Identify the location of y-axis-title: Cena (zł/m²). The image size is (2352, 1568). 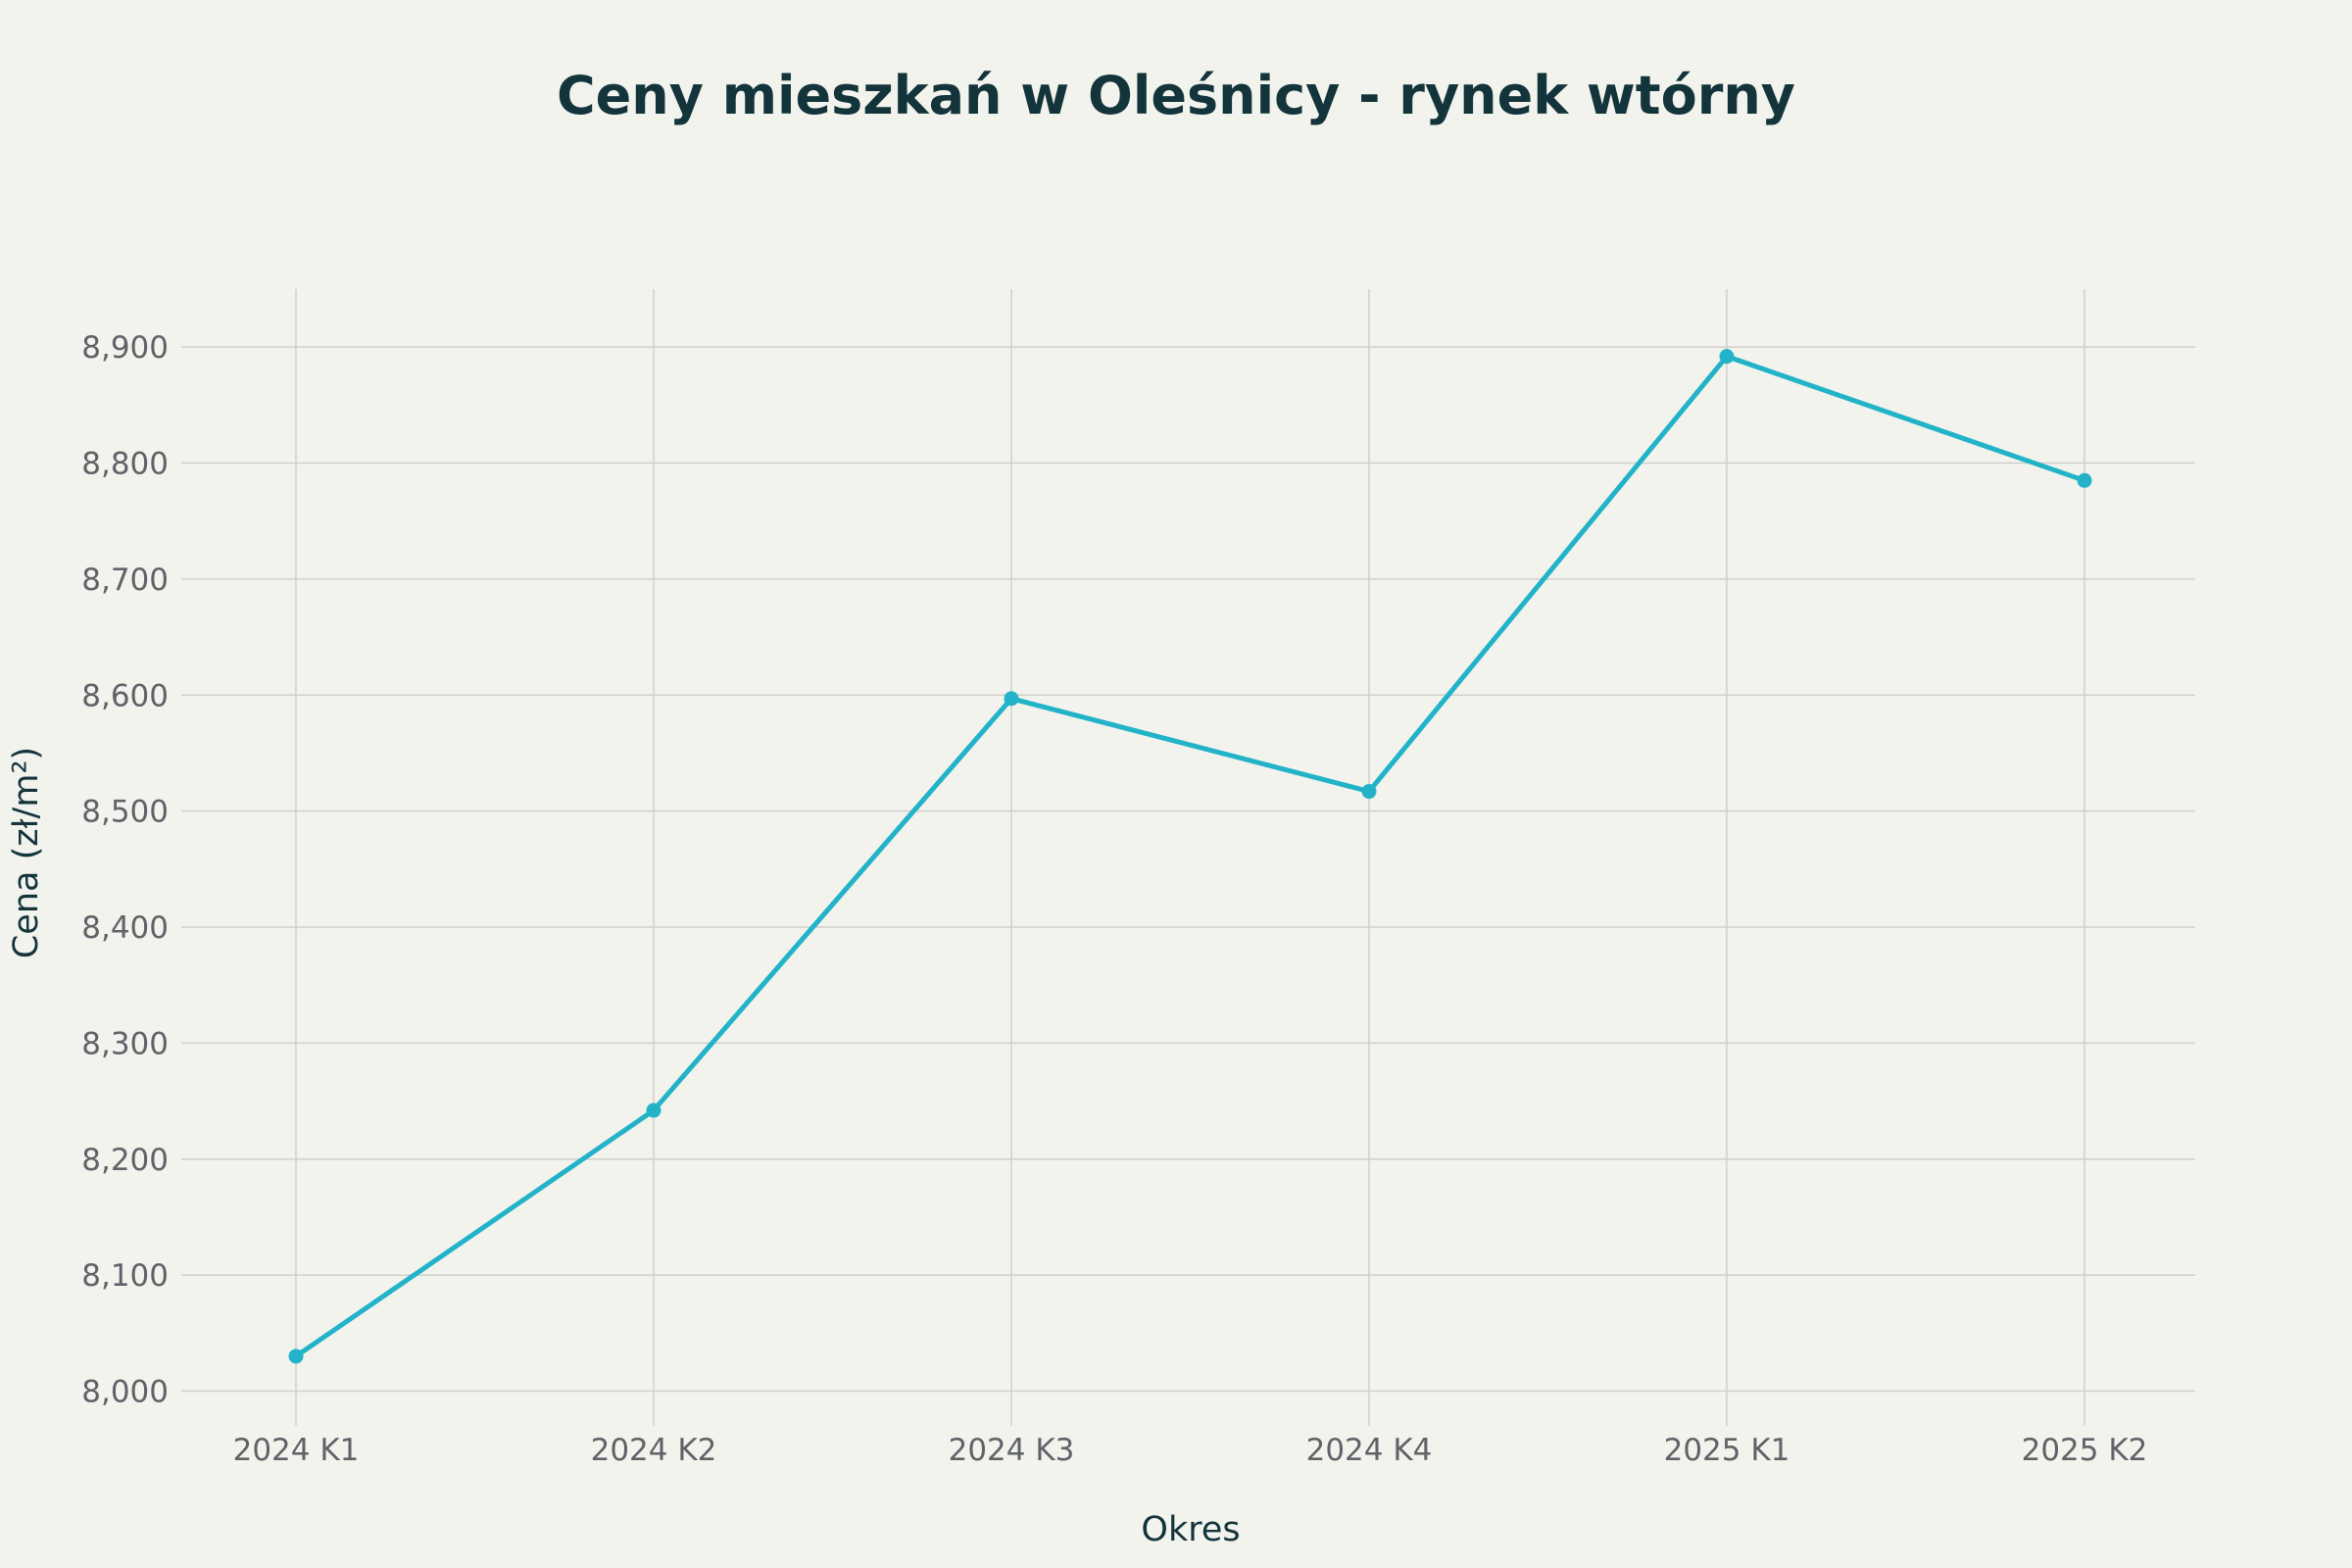
(26, 852).